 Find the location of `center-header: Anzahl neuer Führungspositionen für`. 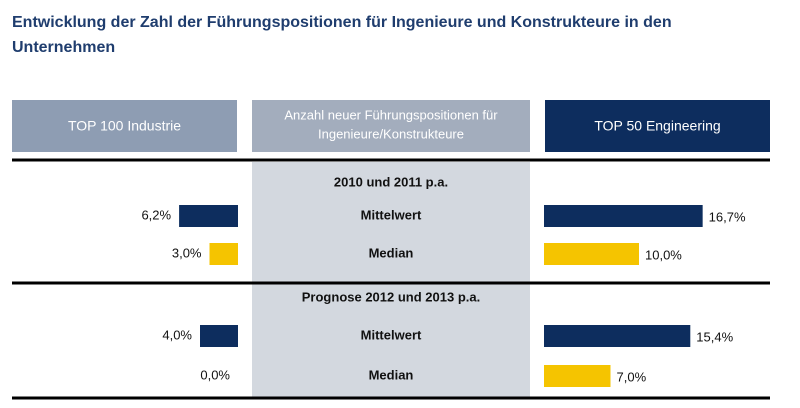

center-header: Anzahl neuer Führungspositionen für is located at coordinates (391, 114).